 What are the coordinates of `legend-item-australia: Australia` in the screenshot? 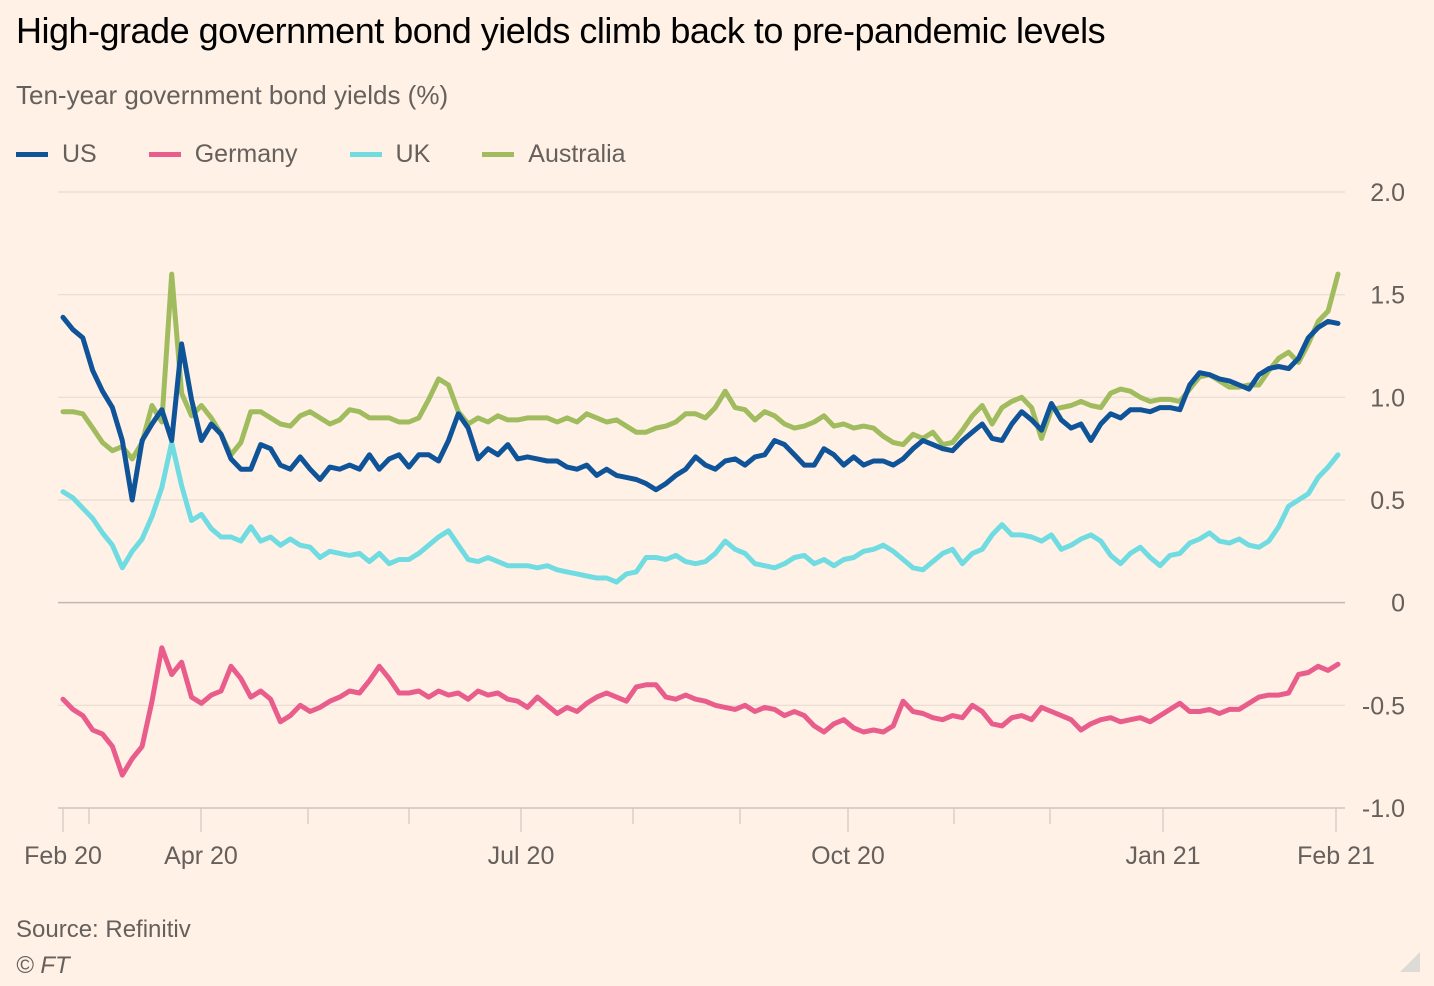 It's located at (554, 154).